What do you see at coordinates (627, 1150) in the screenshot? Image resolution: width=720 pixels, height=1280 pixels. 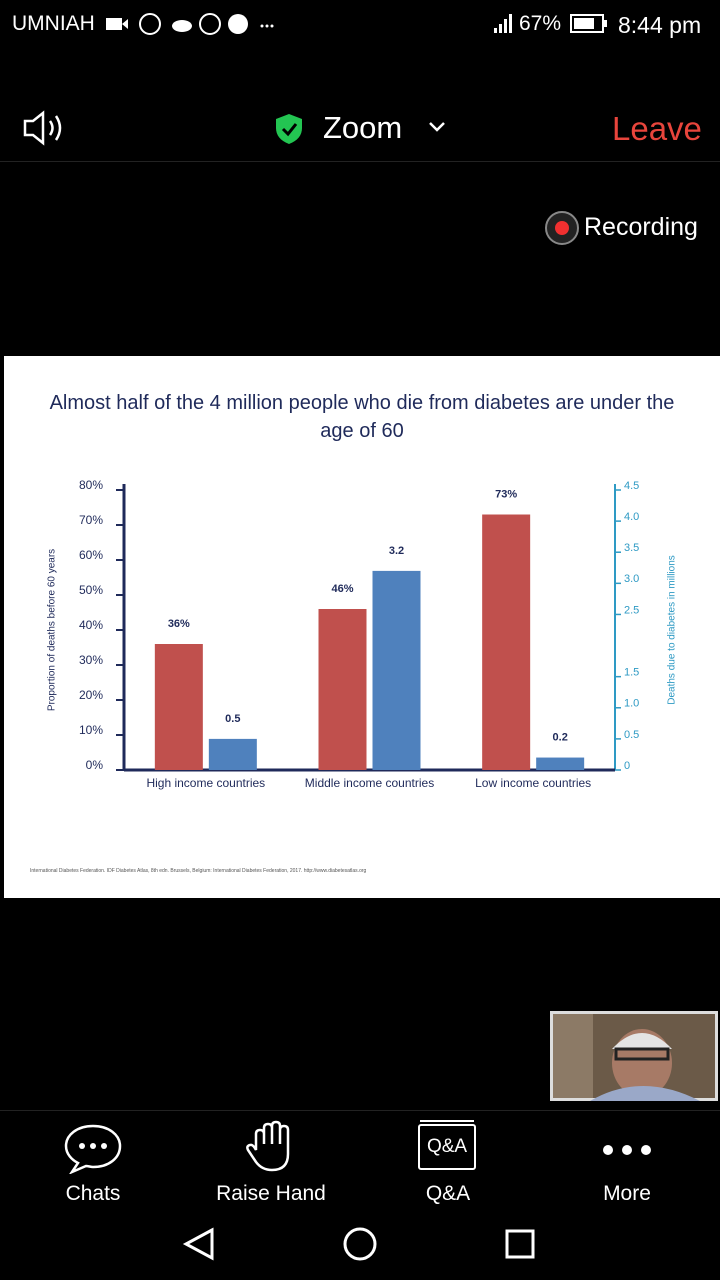 I see `more-icon` at bounding box center [627, 1150].